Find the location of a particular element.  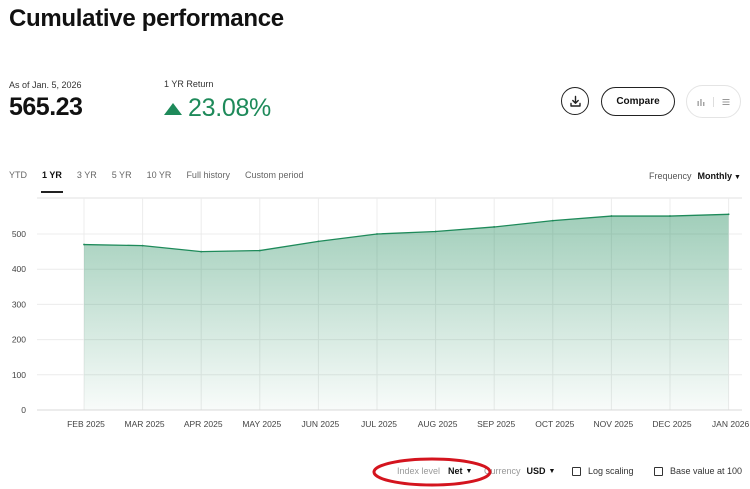

as-of-label: As of Jan. 5, 2026 is located at coordinates (45, 85).